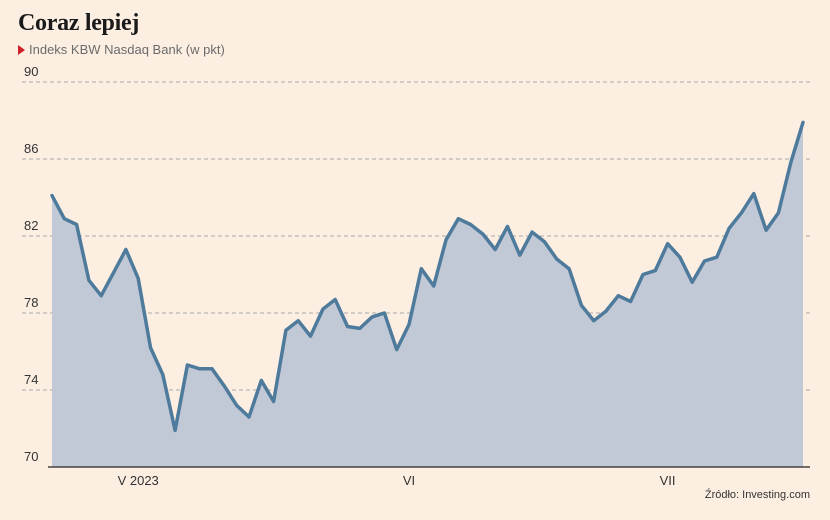 This screenshot has width=830, height=520. I want to click on source-note: Źródło: Investing.com, so click(757, 495).